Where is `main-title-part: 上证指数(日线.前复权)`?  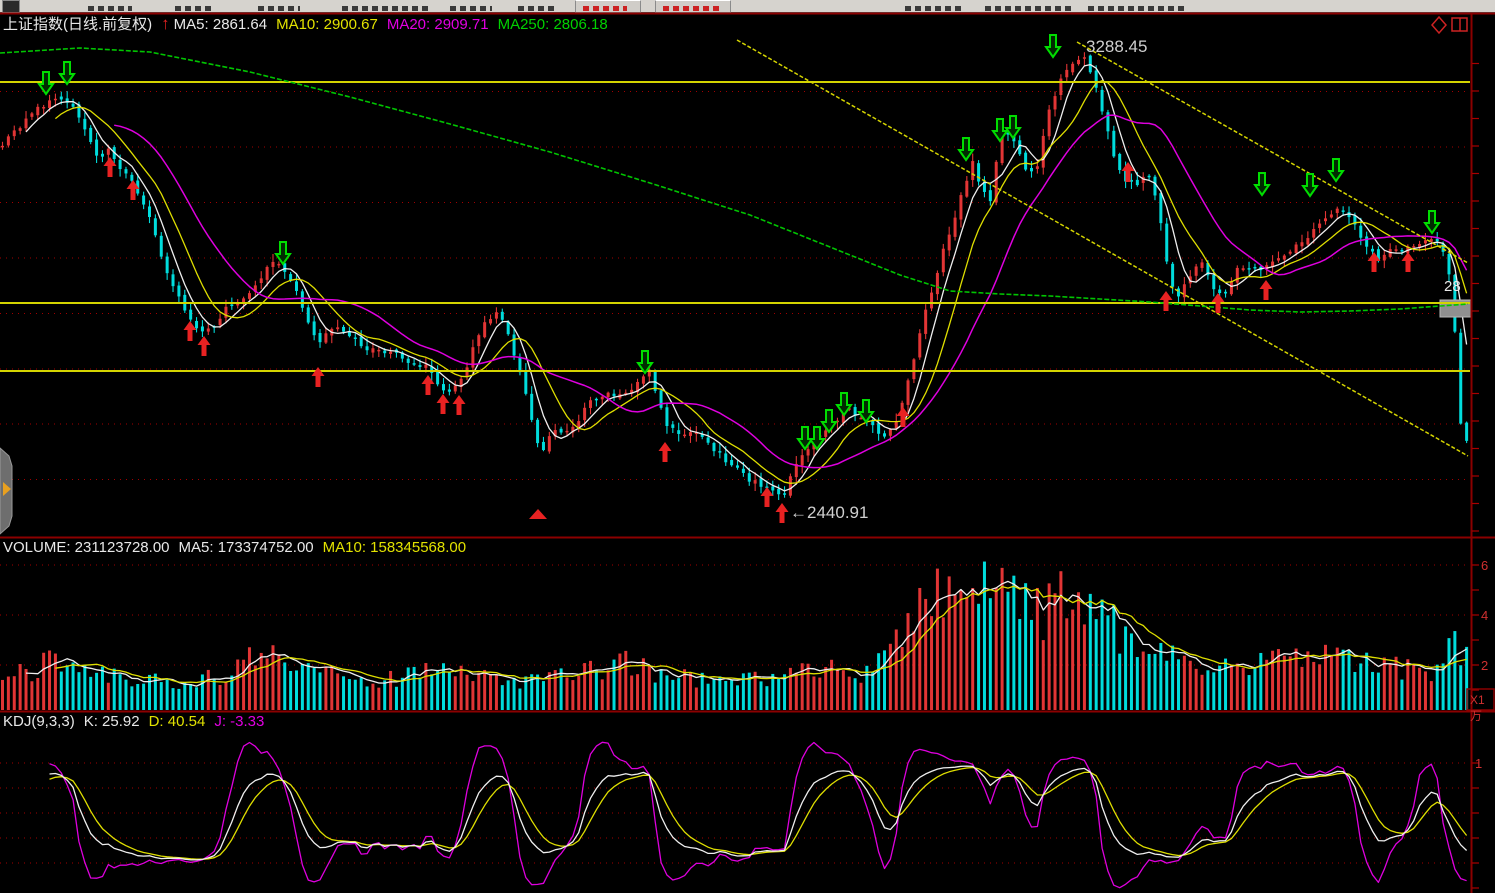
main-title-part: 上证指数(日线.前复权) is located at coordinates (78, 24).